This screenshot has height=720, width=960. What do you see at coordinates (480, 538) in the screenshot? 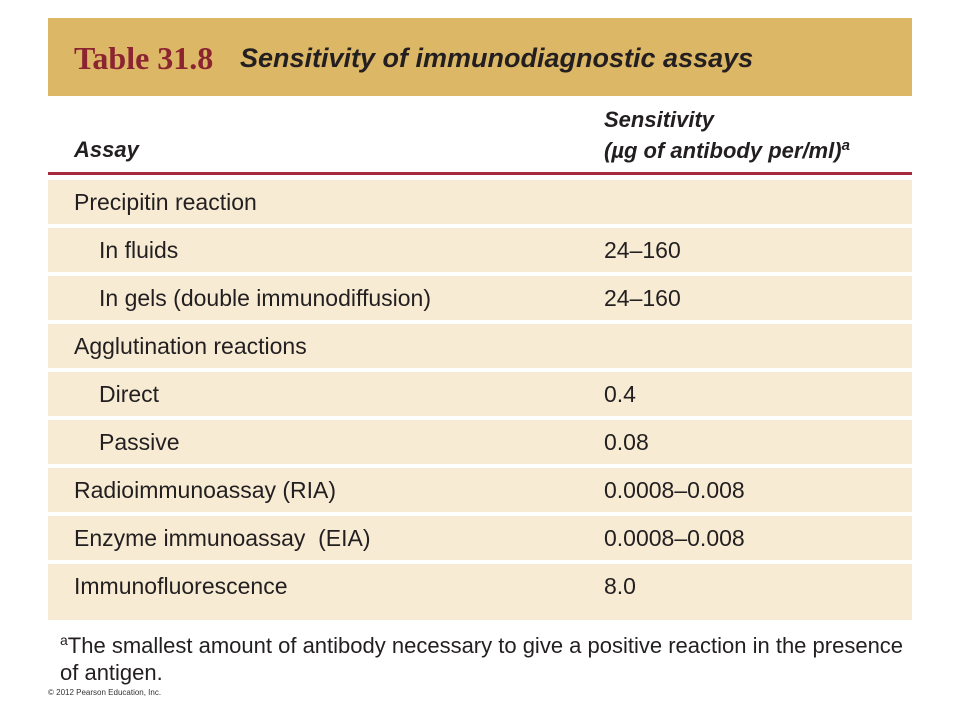
I see `table-row: Enzyme immunoassay (EIA) 0.0008–0.008` at bounding box center [480, 538].